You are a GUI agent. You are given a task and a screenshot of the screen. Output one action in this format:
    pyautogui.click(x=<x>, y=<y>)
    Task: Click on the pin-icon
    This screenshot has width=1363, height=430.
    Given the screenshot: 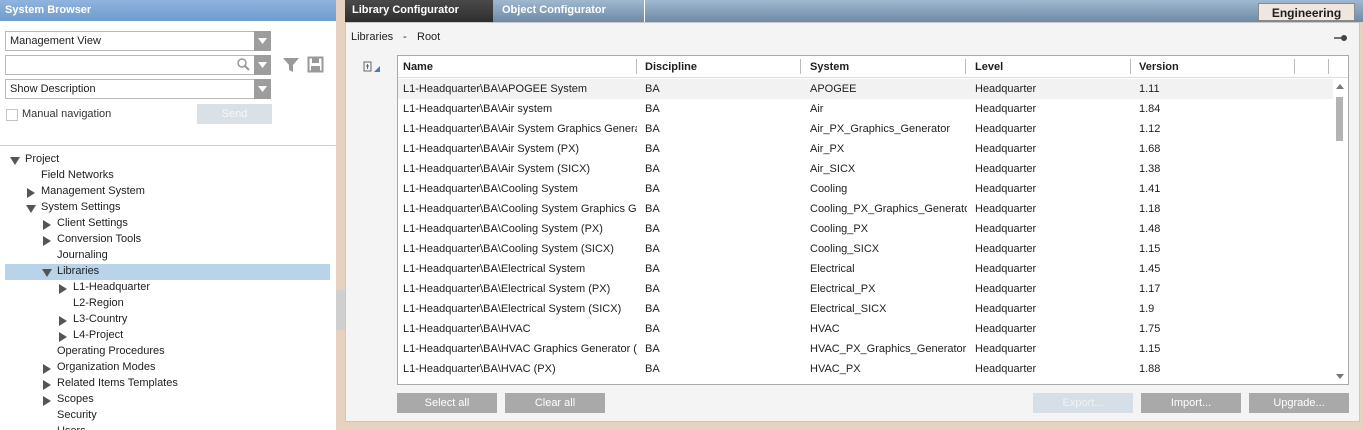 What is the action you would take?
    pyautogui.click(x=1340, y=38)
    